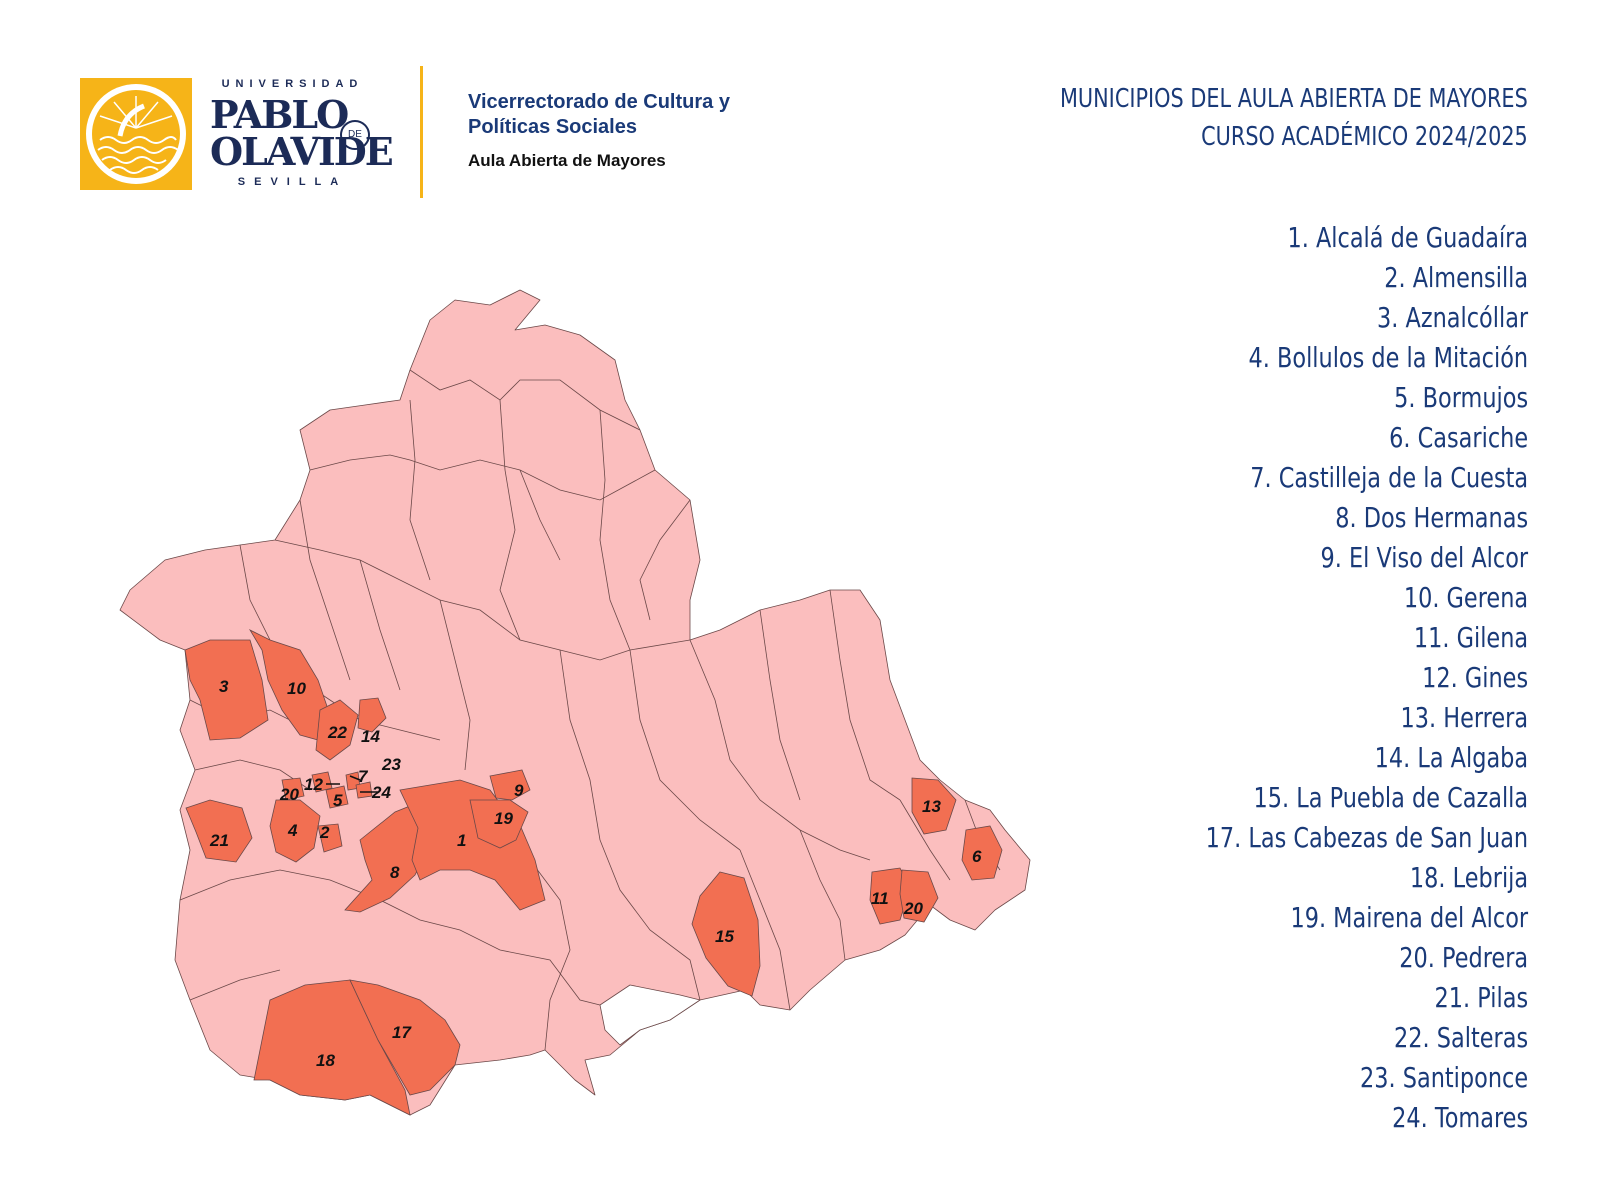  Describe the element at coordinates (292, 830) in the screenshot. I see `map-label-4: 4` at that location.